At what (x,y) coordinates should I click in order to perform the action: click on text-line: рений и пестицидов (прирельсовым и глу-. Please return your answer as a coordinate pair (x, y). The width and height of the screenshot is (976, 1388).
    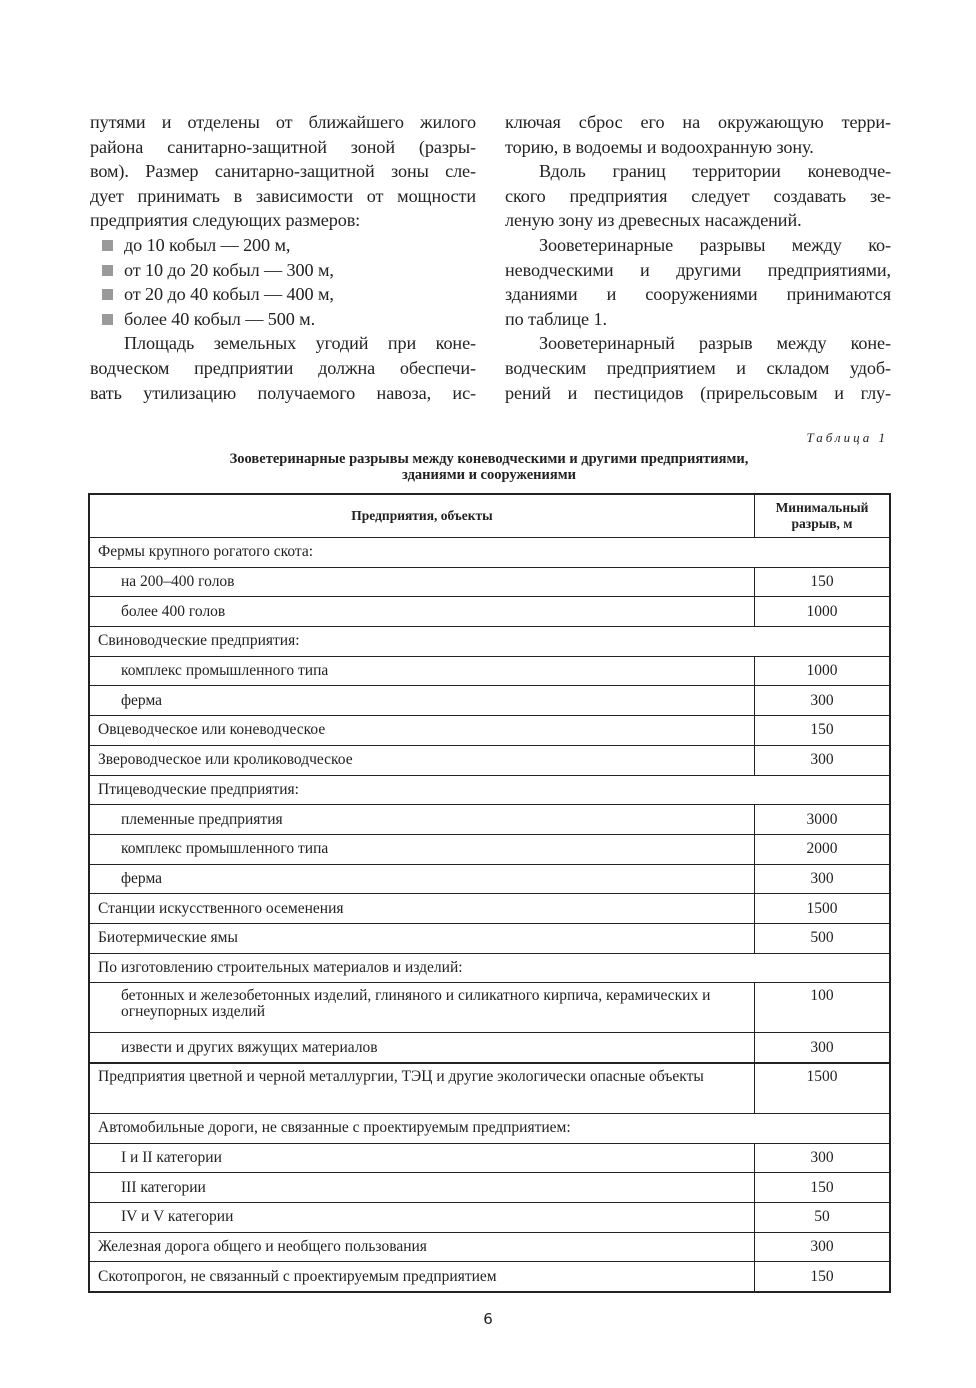
    Looking at the image, I should click on (698, 392).